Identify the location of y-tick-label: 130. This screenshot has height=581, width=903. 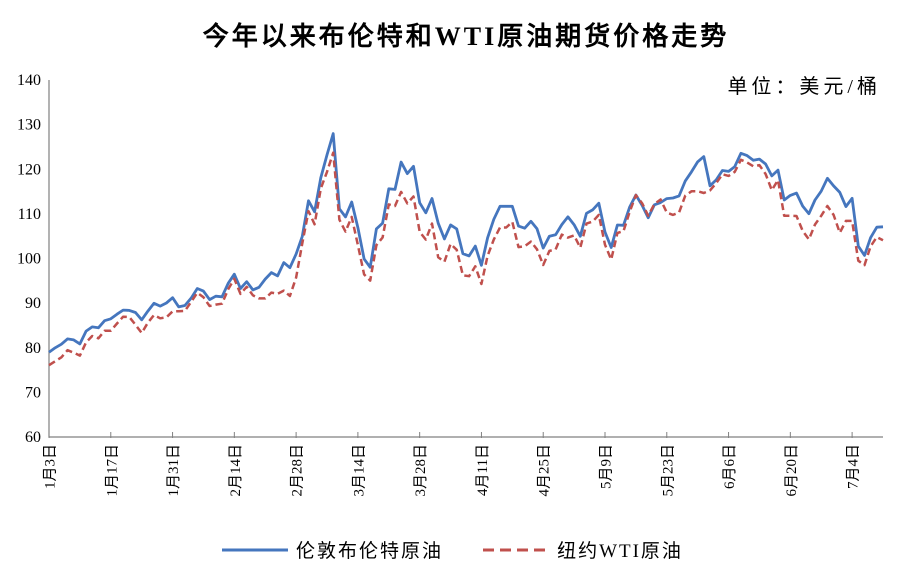
(29, 125).